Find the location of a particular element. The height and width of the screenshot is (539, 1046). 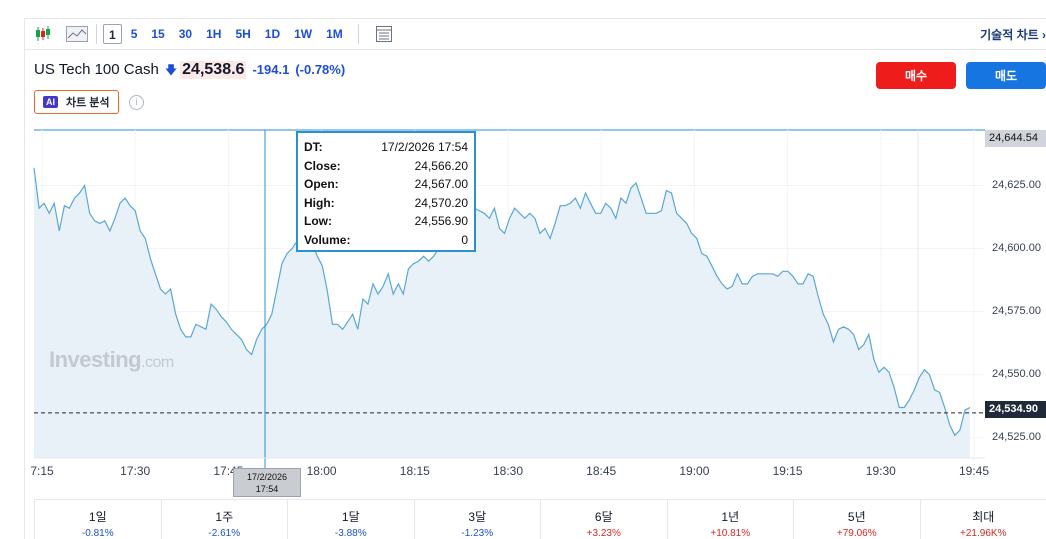

performance-period-label: 5년 is located at coordinates (856, 517).